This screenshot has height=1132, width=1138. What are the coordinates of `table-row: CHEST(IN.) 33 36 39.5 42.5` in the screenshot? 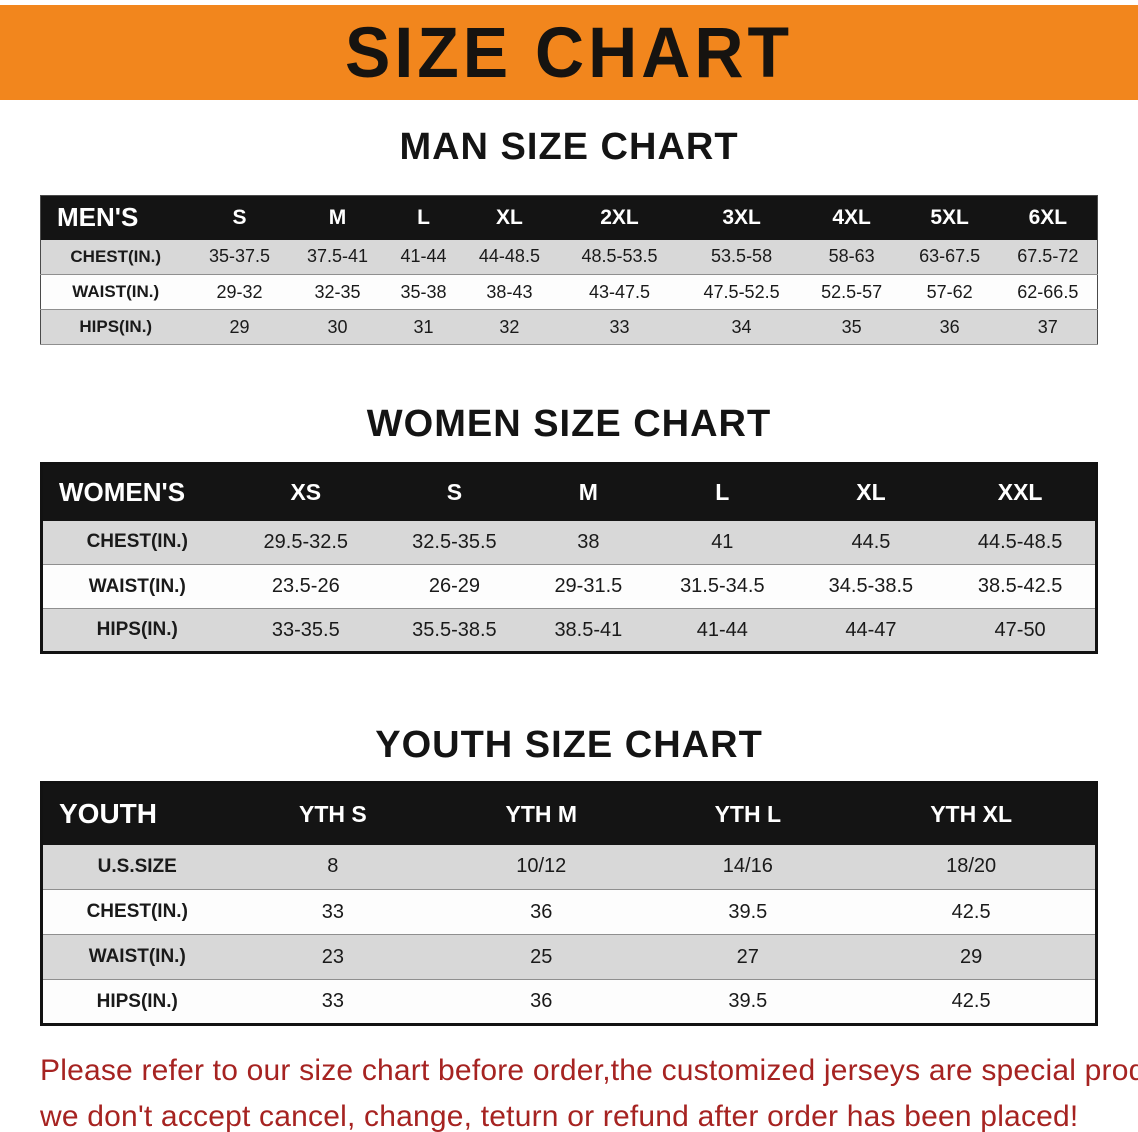 It's located at (569, 912).